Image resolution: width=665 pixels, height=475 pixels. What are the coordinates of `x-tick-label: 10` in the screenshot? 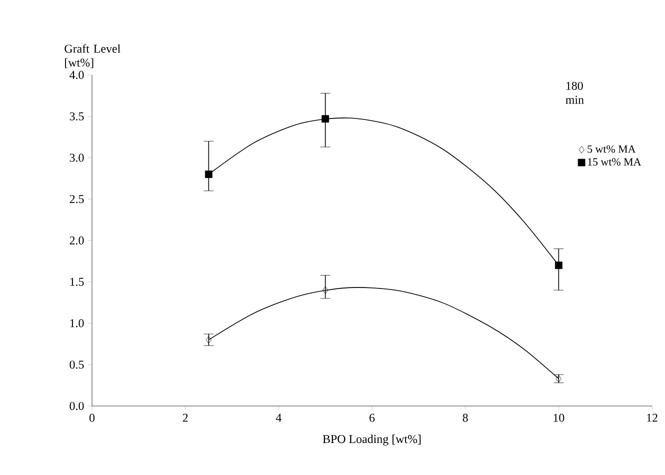 It's located at (559, 418).